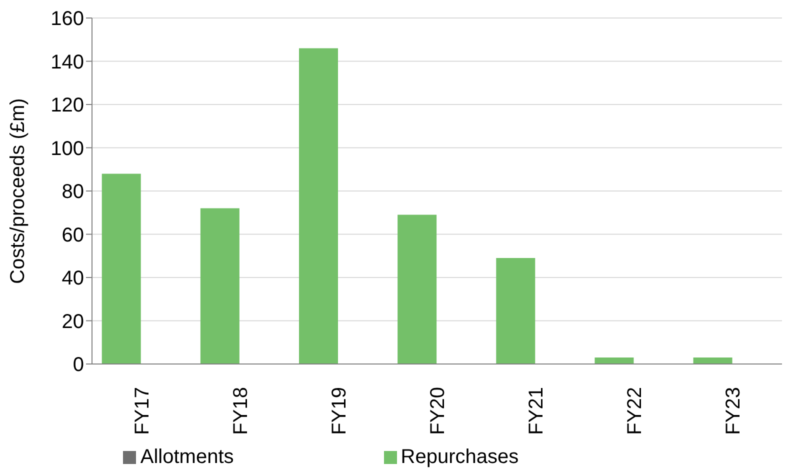  Describe the element at coordinates (635, 411) in the screenshot. I see `x-tick-label: FY22` at that location.